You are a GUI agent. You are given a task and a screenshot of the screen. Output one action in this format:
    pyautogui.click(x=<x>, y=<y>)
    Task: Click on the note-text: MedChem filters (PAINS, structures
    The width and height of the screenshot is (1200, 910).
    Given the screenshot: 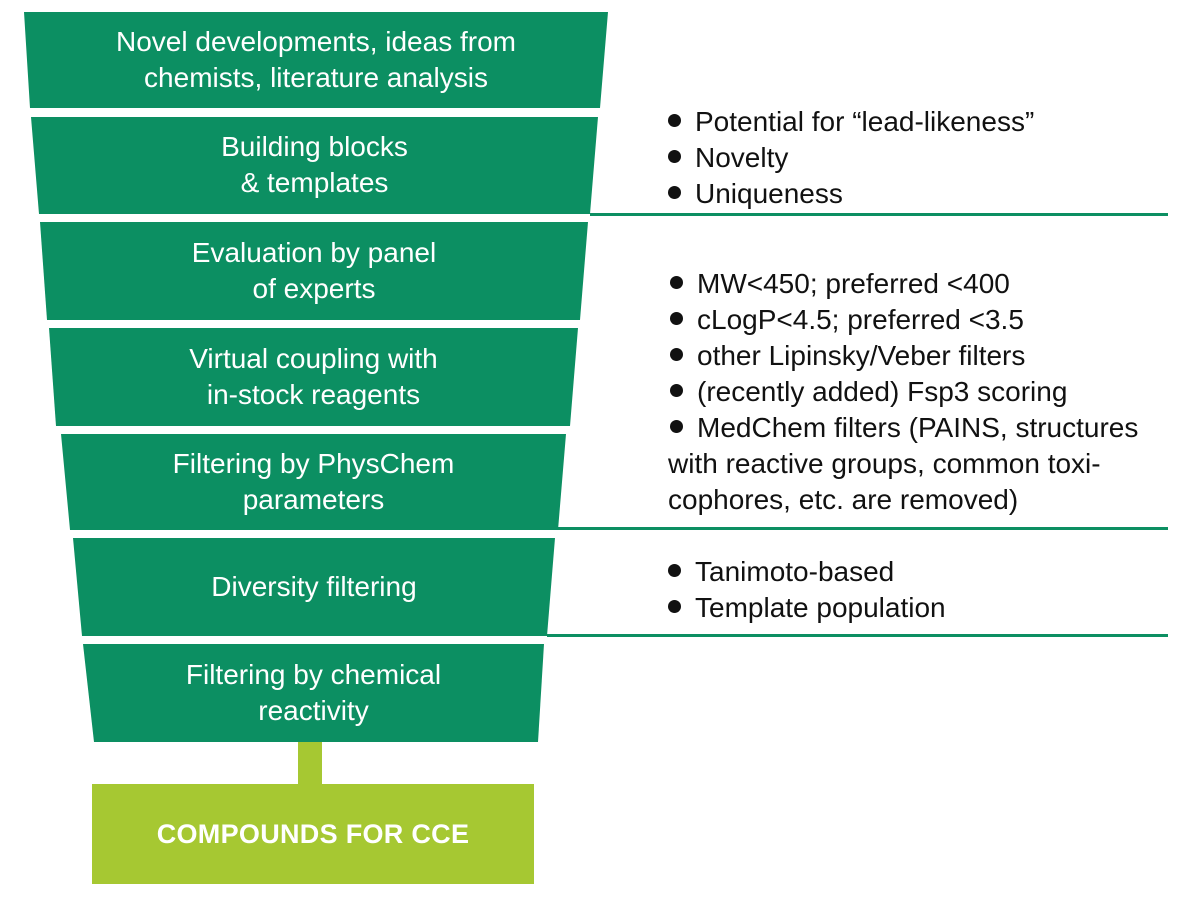 What is the action you would take?
    pyautogui.click(x=918, y=427)
    